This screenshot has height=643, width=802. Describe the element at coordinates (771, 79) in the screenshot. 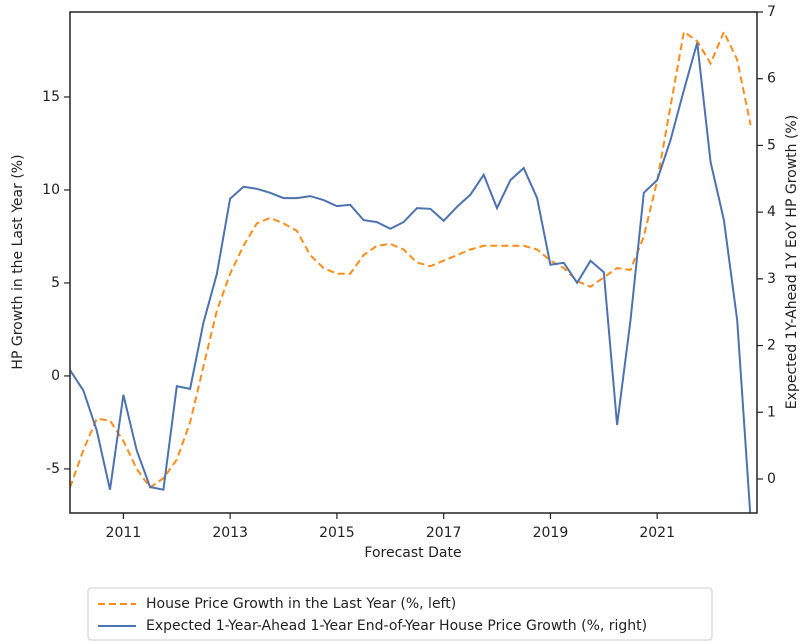

I see `y2-tick-label: 6` at that location.